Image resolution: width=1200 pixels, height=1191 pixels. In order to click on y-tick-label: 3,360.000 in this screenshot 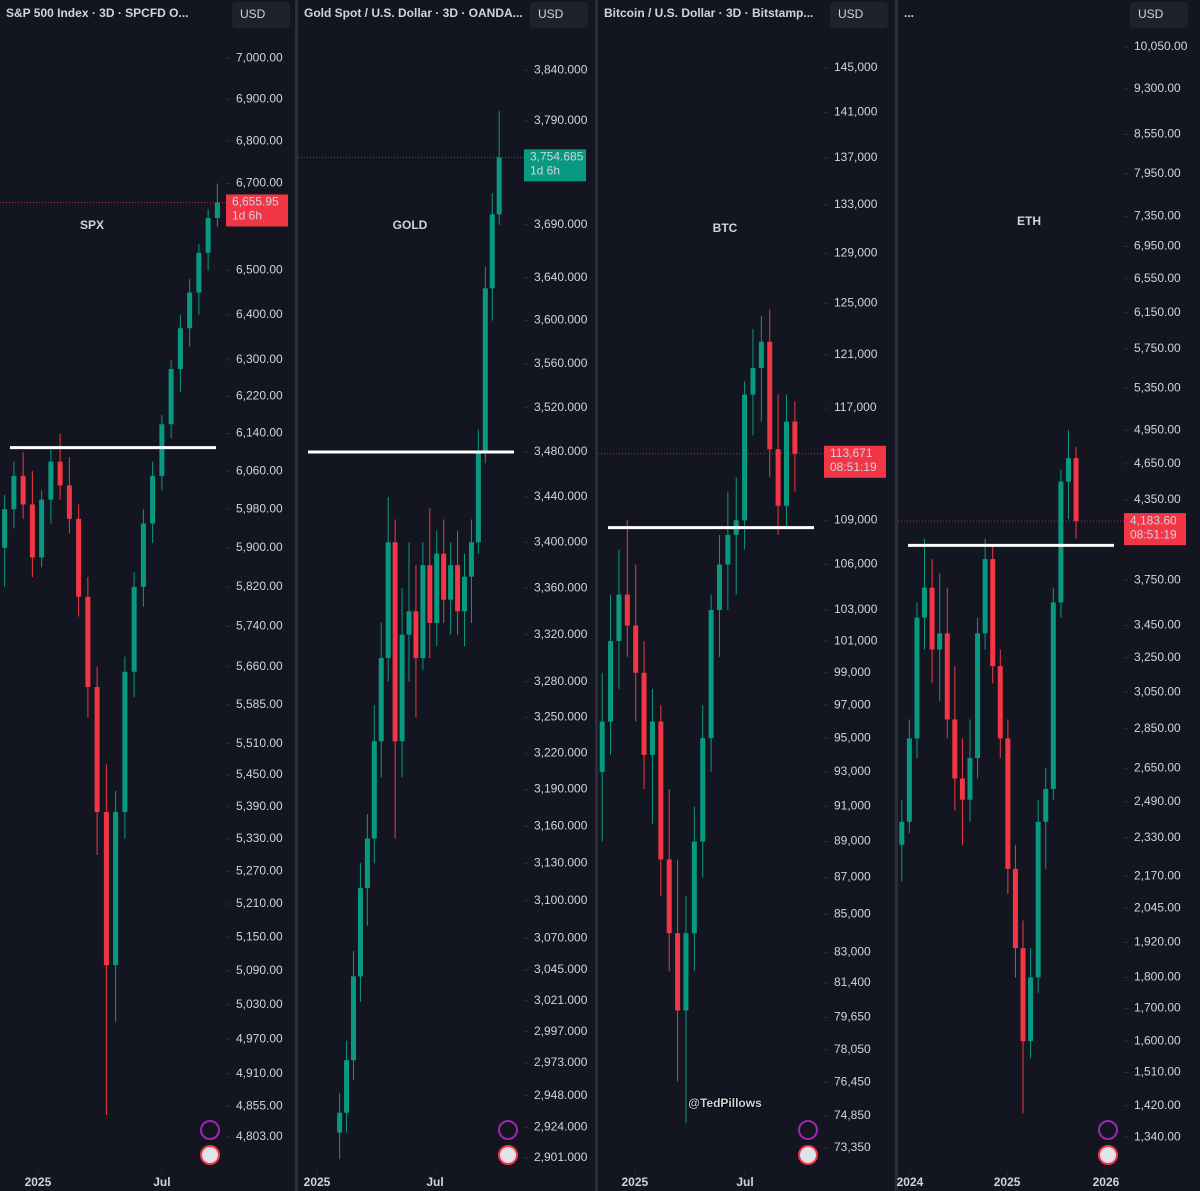, I will do `click(561, 587)`.